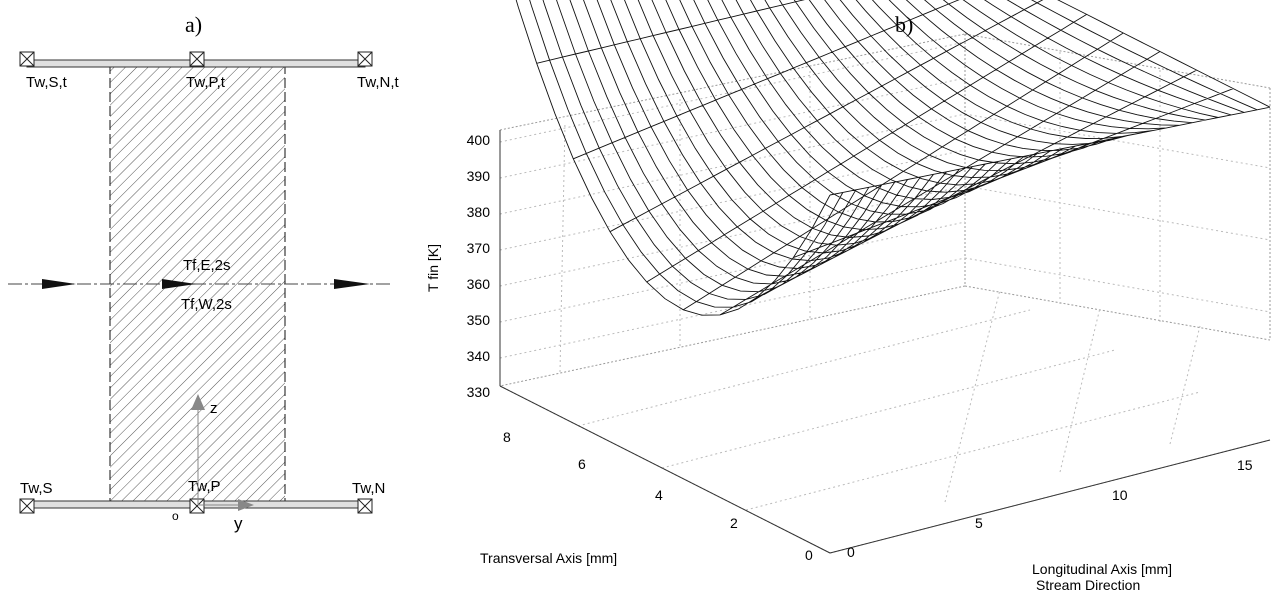  Describe the element at coordinates (204, 486) in the screenshot. I see `label-tw-p: Tw,P` at that location.